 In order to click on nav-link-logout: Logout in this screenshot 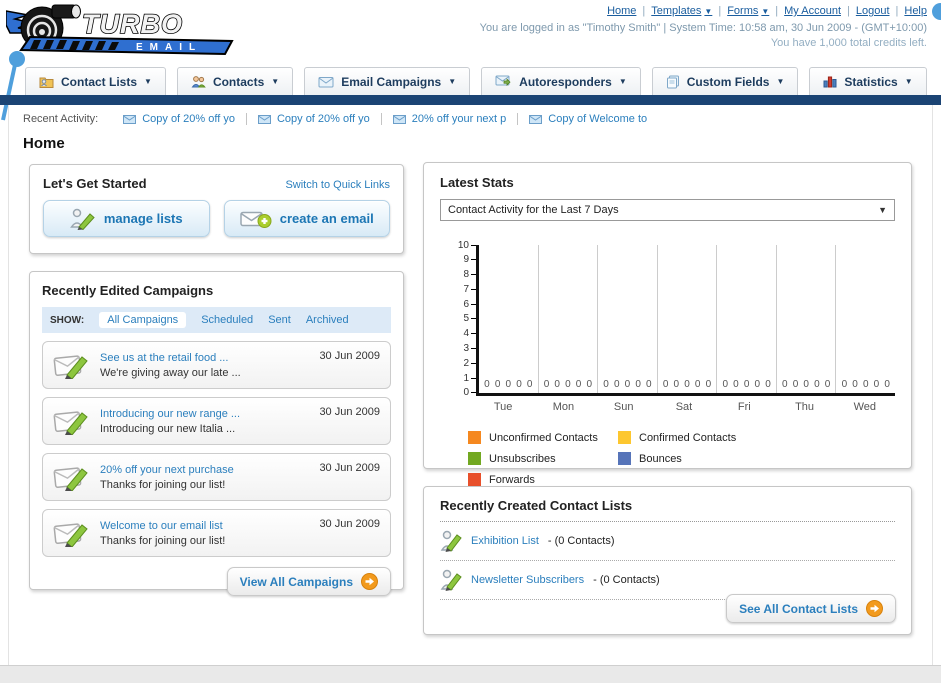, I will do `click(872, 11)`.